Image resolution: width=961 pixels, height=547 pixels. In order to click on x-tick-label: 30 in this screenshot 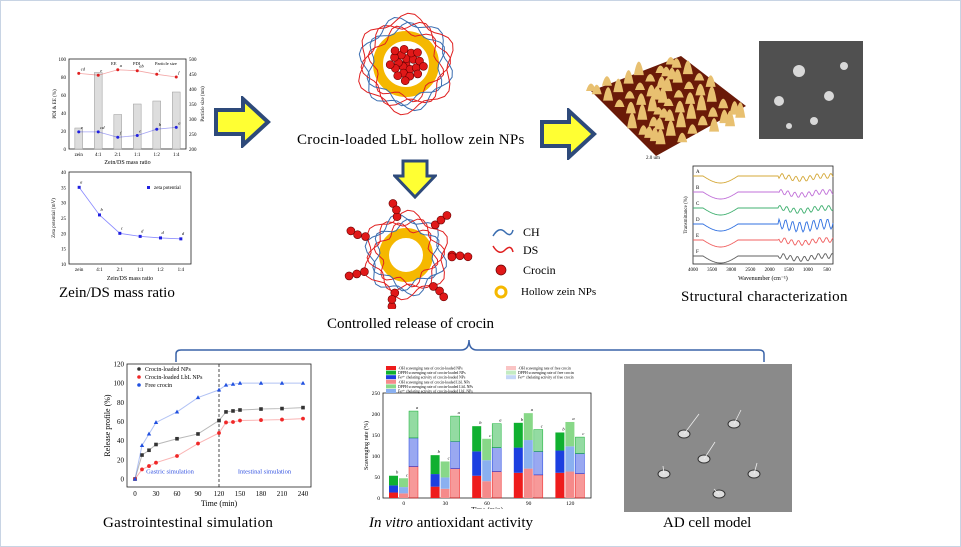, I will do `click(157, 494)`.